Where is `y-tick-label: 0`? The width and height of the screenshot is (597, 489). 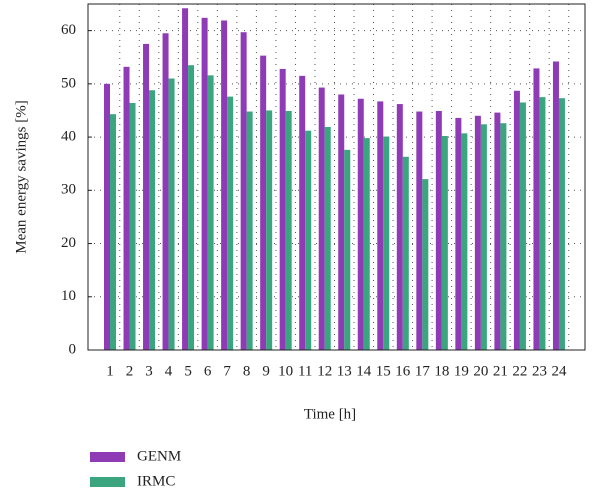
y-tick-label: 0 is located at coordinates (73, 349).